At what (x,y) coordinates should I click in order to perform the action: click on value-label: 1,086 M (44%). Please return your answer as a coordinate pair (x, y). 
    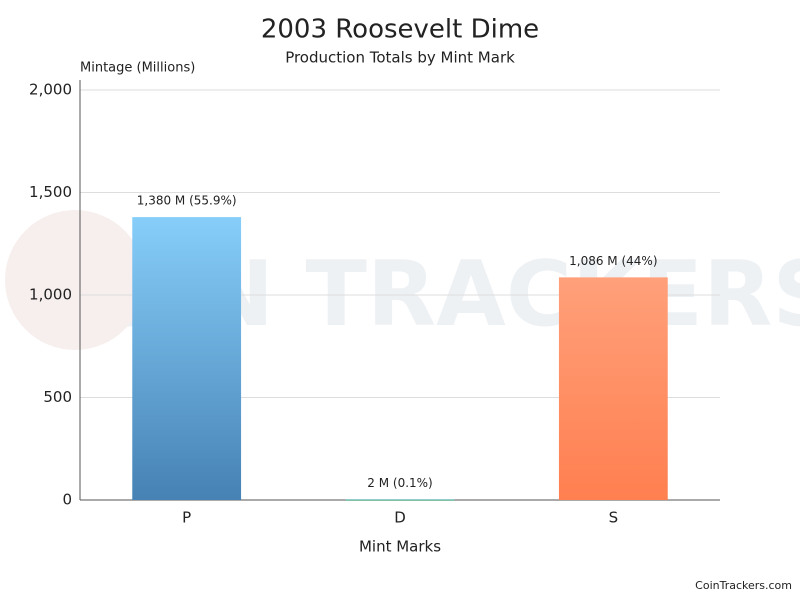
    Looking at the image, I should click on (613, 261).